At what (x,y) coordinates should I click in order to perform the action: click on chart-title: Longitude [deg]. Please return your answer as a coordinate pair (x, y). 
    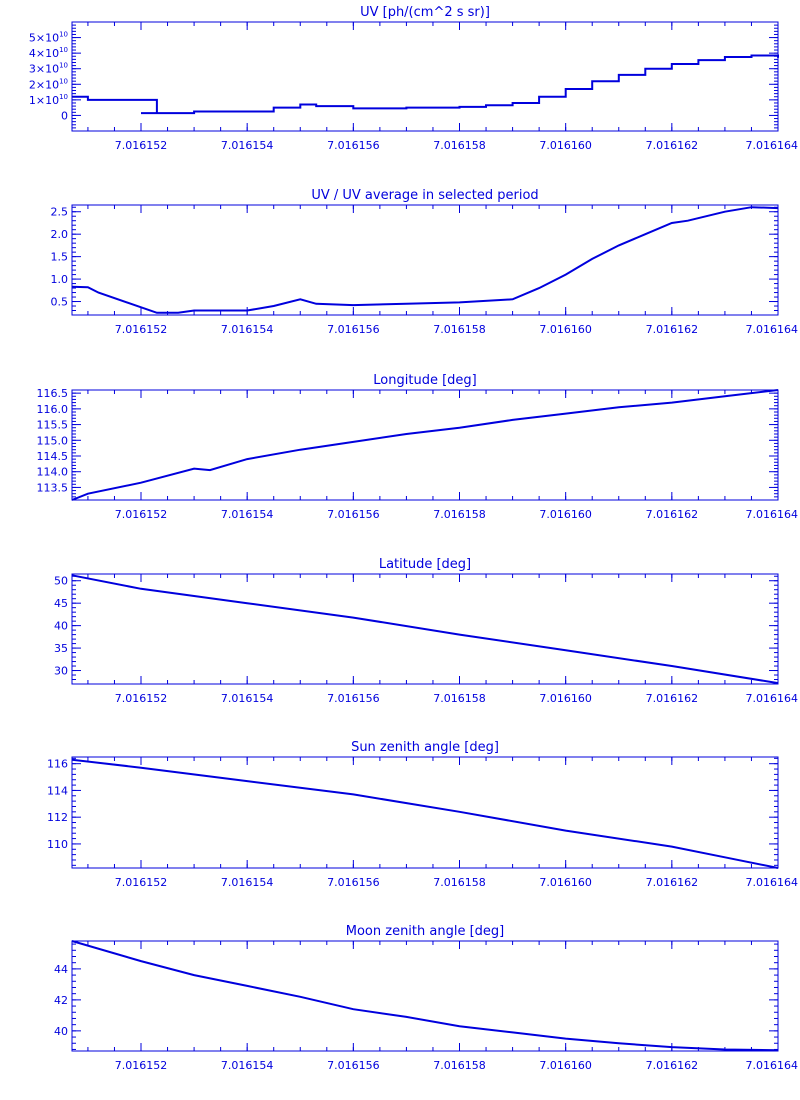
    Looking at the image, I should click on (424, 380).